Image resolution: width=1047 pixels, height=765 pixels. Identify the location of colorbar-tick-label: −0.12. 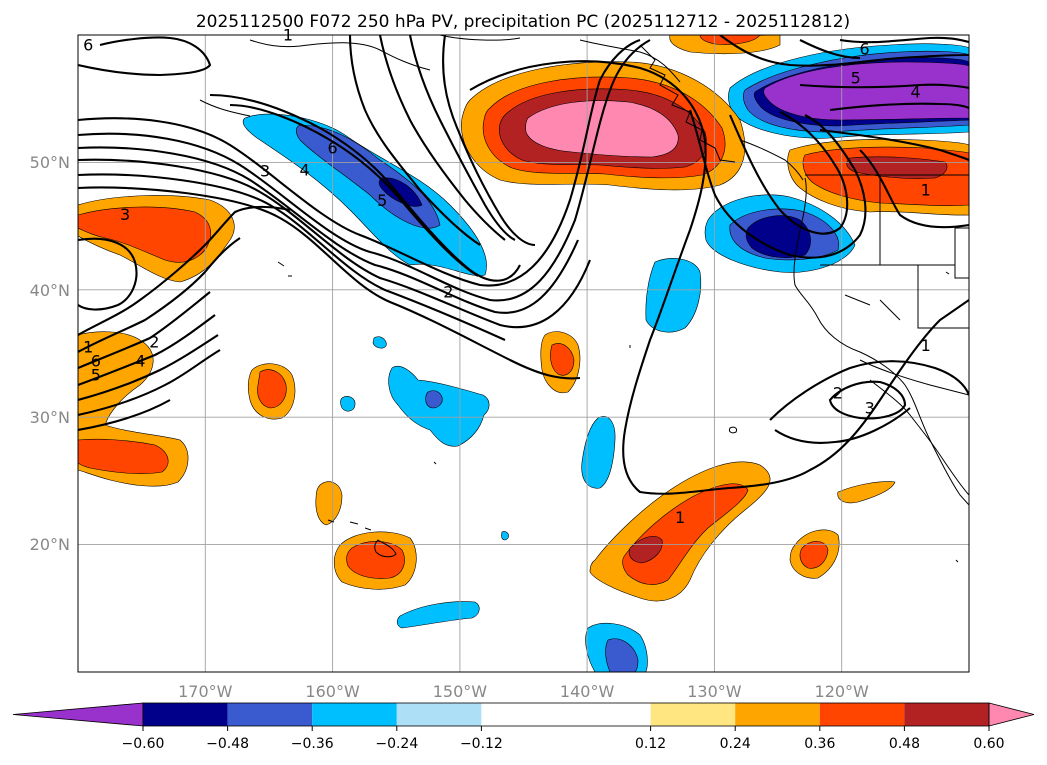
(481, 744).